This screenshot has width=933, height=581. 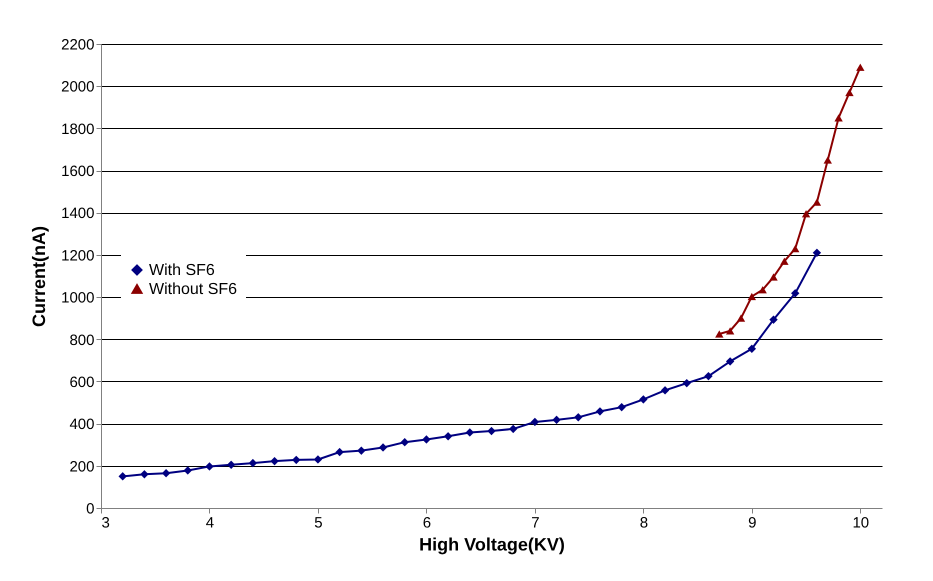 I want to click on legend-label: Without SF6, so click(x=193, y=289).